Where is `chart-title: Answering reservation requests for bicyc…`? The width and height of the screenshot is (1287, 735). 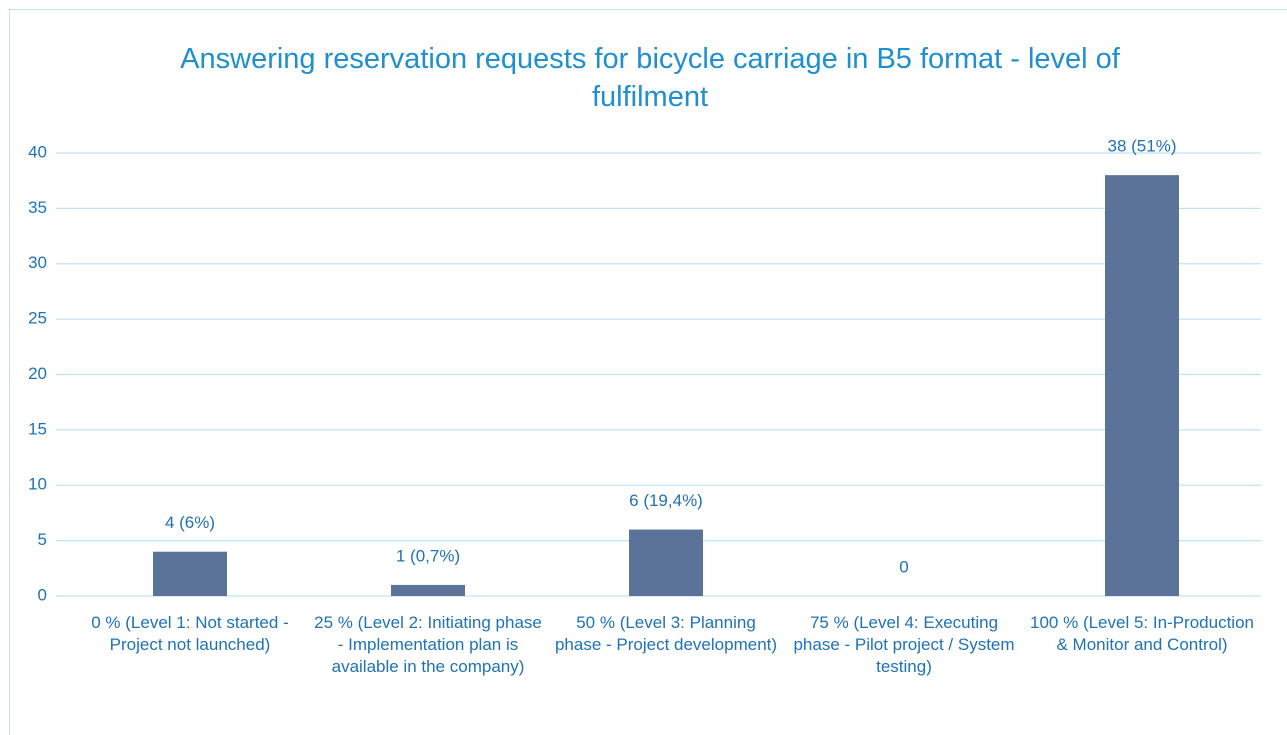
chart-title: Answering reservation requests for bicyc… is located at coordinates (650, 78).